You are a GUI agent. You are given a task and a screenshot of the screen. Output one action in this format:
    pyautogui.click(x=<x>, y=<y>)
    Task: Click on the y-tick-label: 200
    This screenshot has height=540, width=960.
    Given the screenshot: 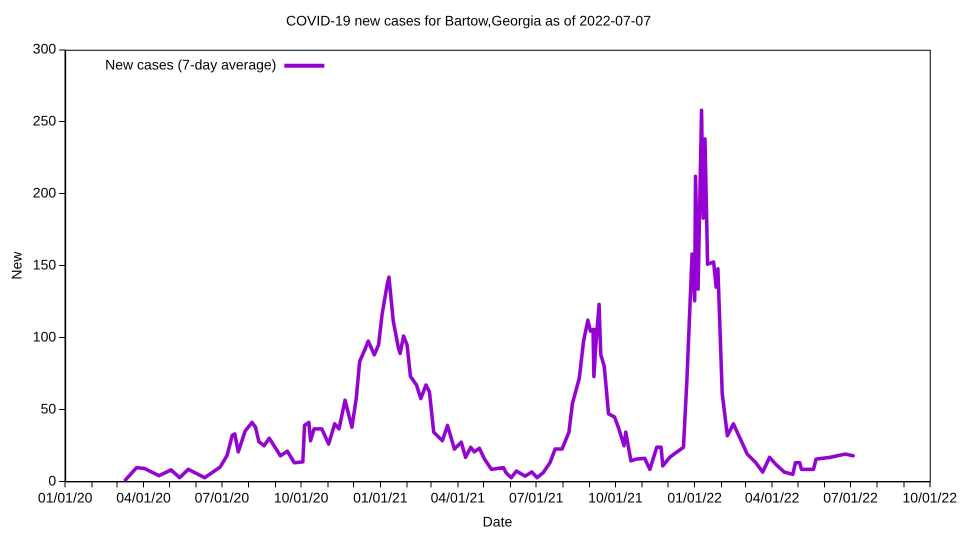 What is the action you would take?
    pyautogui.click(x=44, y=192)
    